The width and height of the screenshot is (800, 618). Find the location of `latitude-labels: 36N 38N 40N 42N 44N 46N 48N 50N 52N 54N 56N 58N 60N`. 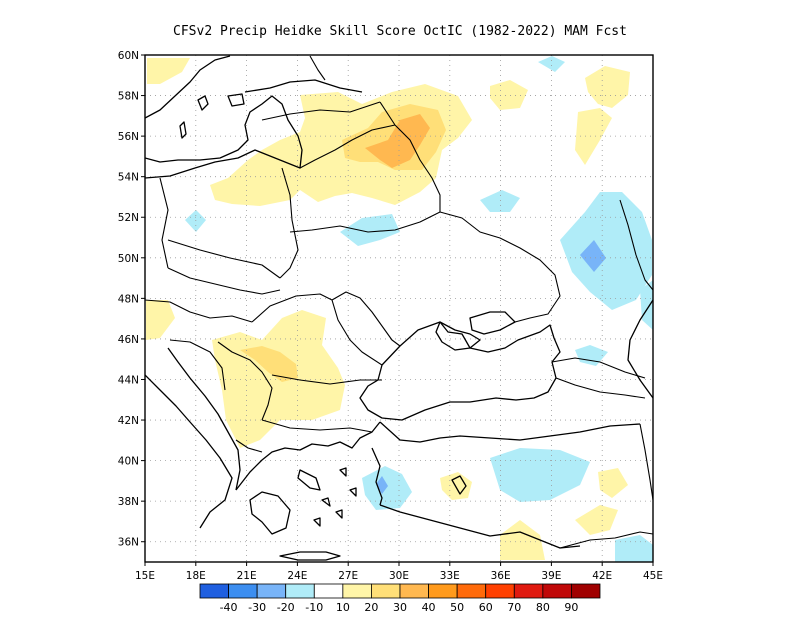

latitude-labels: 36N 38N 40N 42N 44N 46N 48N 50N 52N 54N 56N 58N 60N is located at coordinates (131, 299).